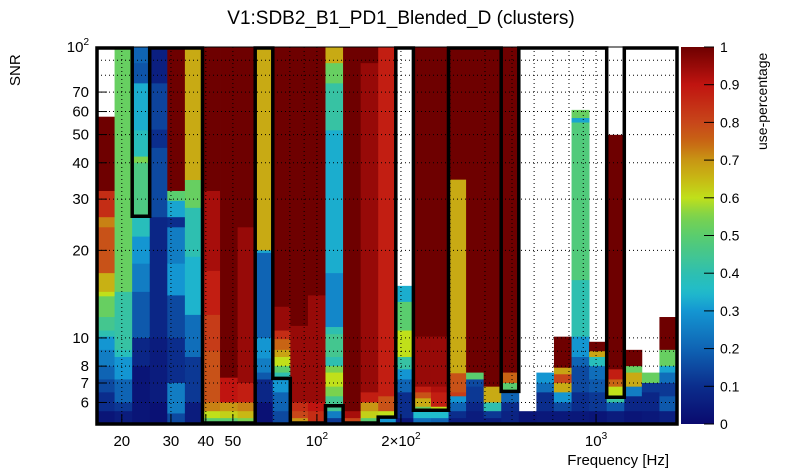  I want to click on y-tick-label: 8, so click(85, 366).